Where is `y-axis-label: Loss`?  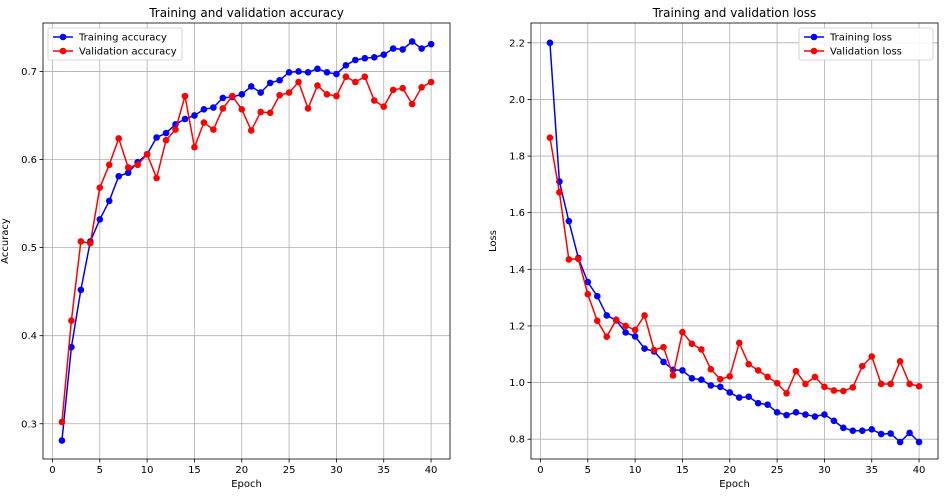
y-axis-label: Loss is located at coordinates (493, 241).